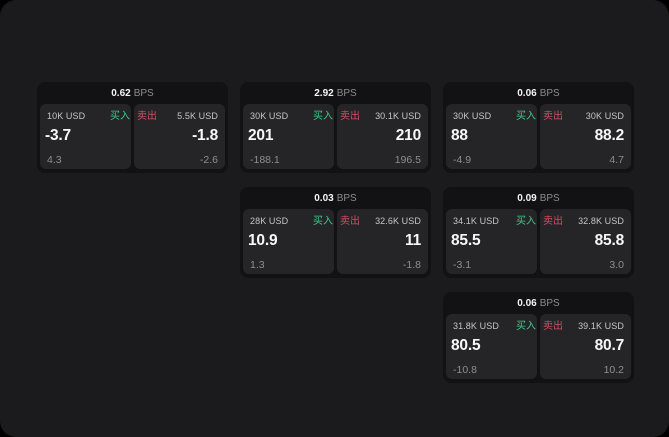 This screenshot has width=669, height=437. Describe the element at coordinates (585, 136) in the screenshot. I see `sell-panel: 卖出 30K USD 88.2 4.7` at that location.